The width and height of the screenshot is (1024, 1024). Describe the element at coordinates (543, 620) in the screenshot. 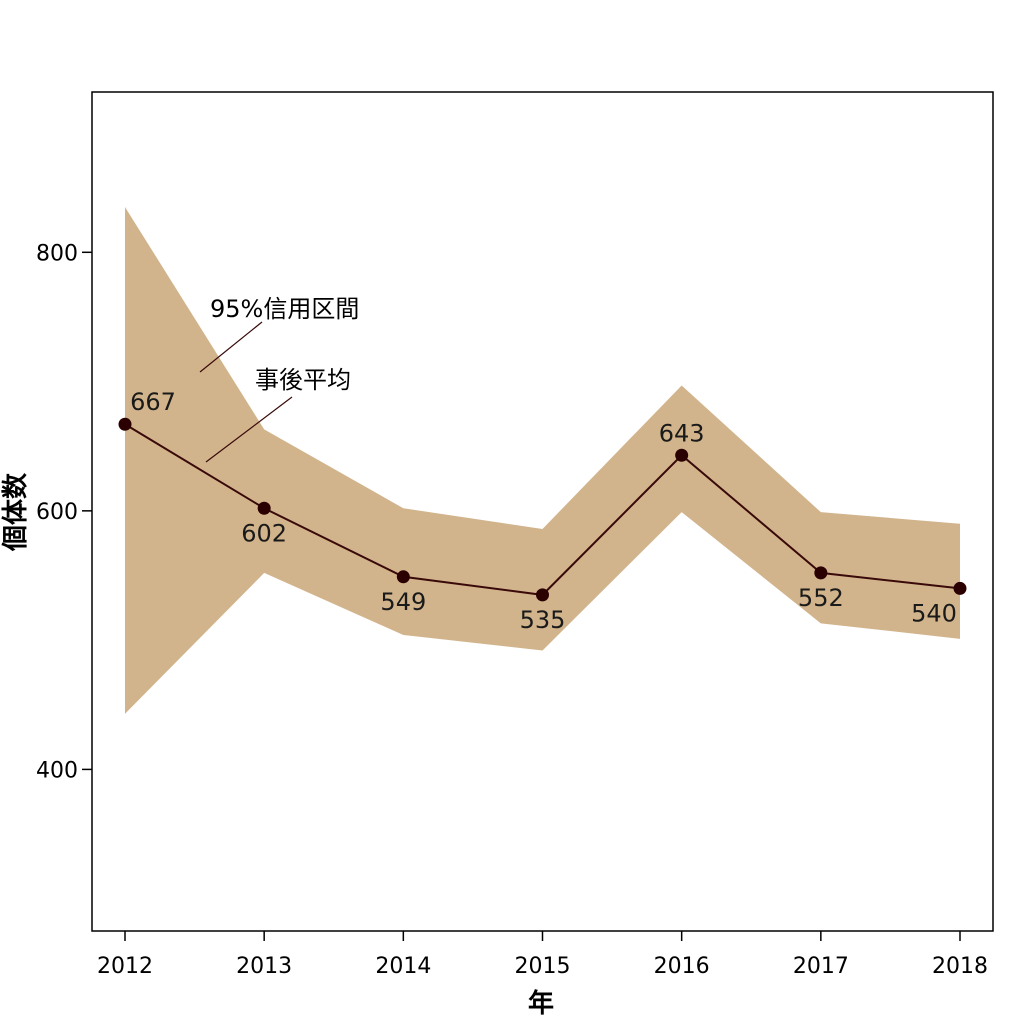

I see `data-label: 535` at that location.